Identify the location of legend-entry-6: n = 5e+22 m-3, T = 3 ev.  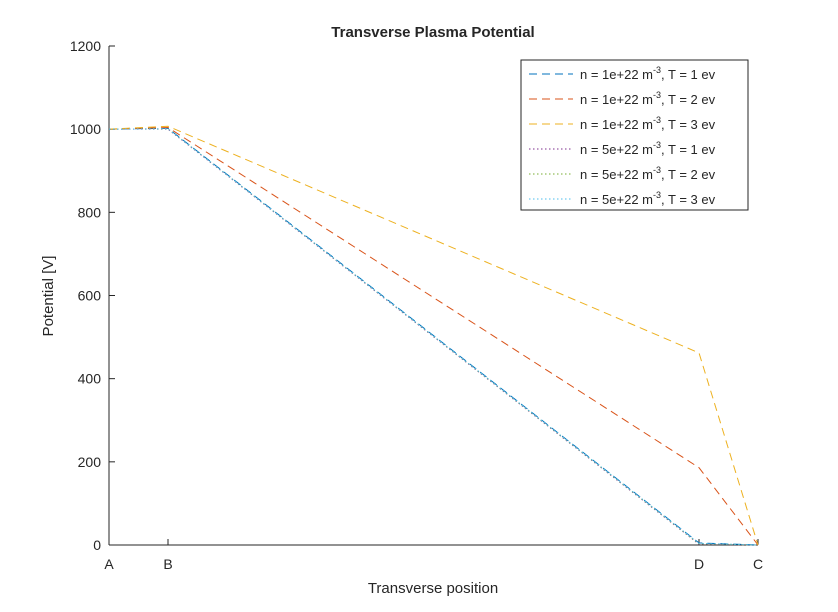
(648, 198).